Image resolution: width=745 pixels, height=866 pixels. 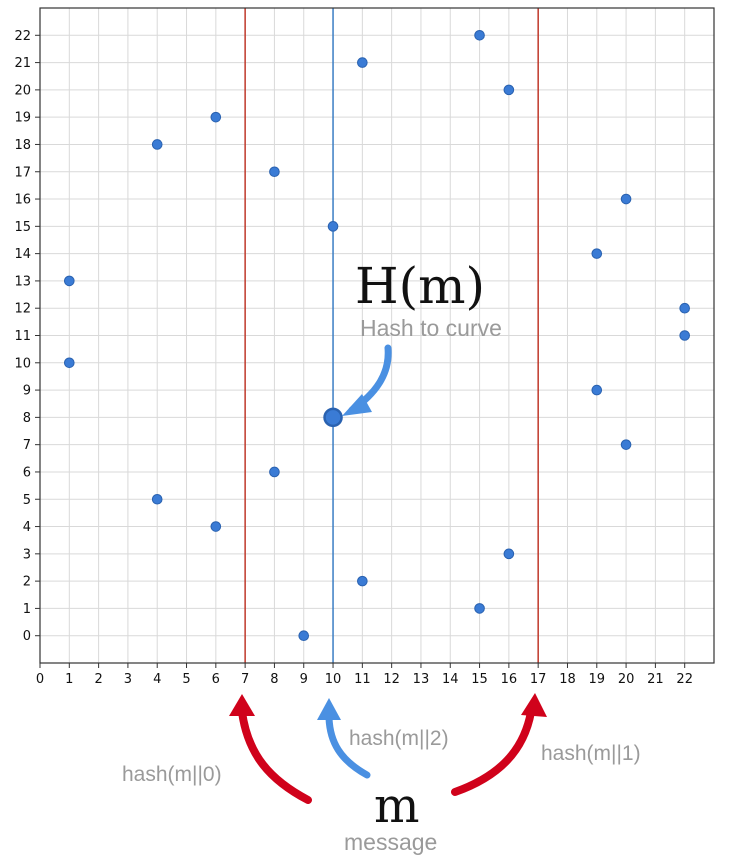 I want to click on x-tick-label: 12, so click(x=391, y=679).